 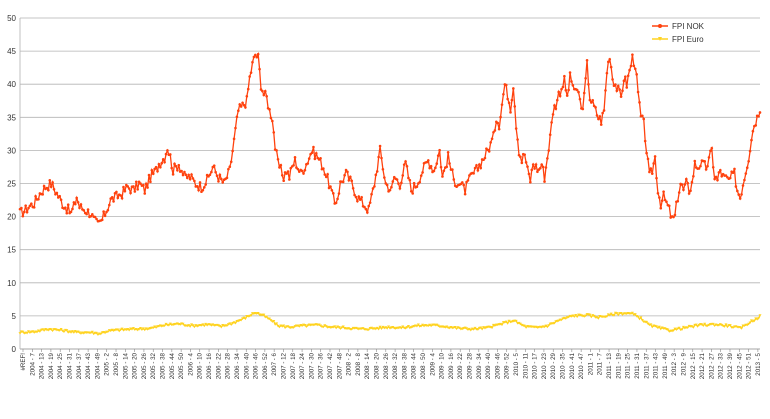 I want to click on y-tick-label: 20, so click(x=11, y=217).